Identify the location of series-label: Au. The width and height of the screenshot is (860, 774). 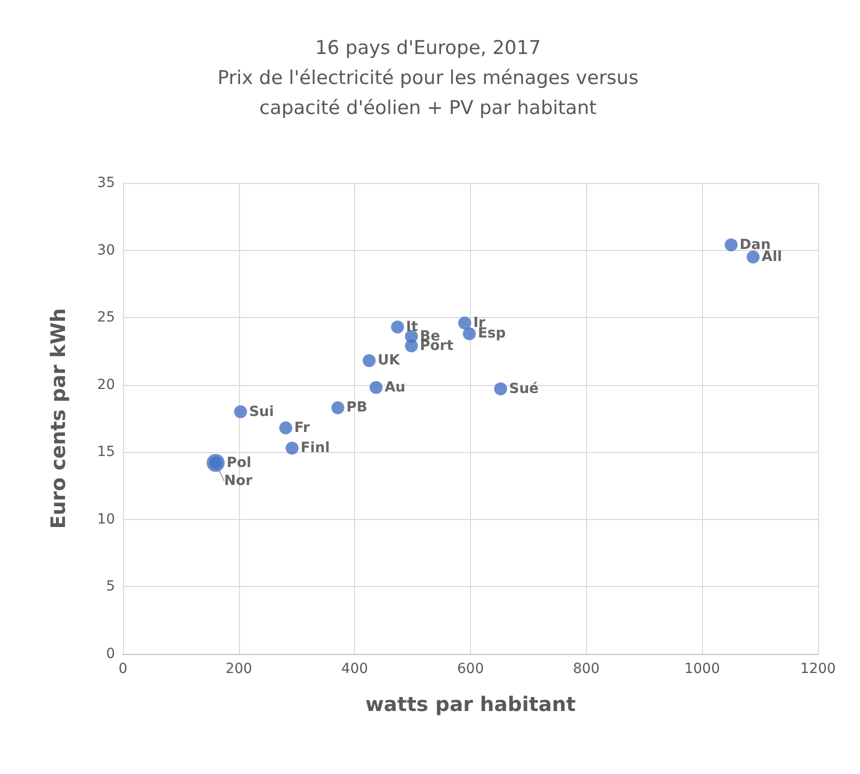
(395, 388).